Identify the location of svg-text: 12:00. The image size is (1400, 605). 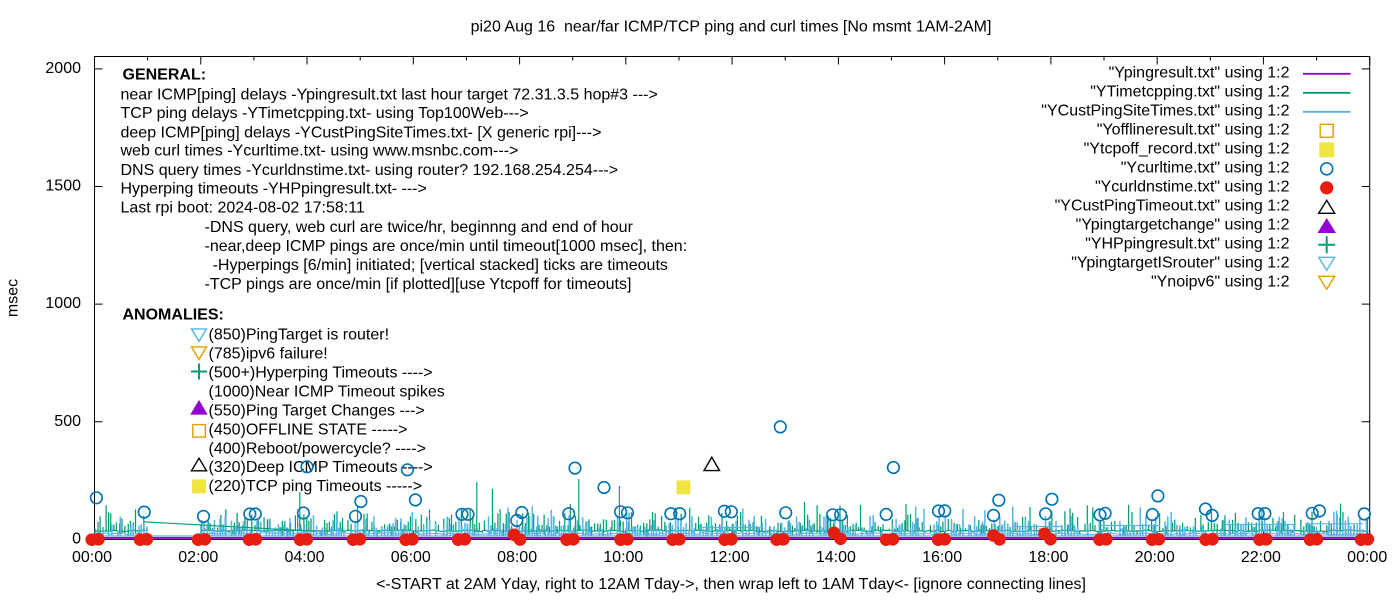
(730, 557).